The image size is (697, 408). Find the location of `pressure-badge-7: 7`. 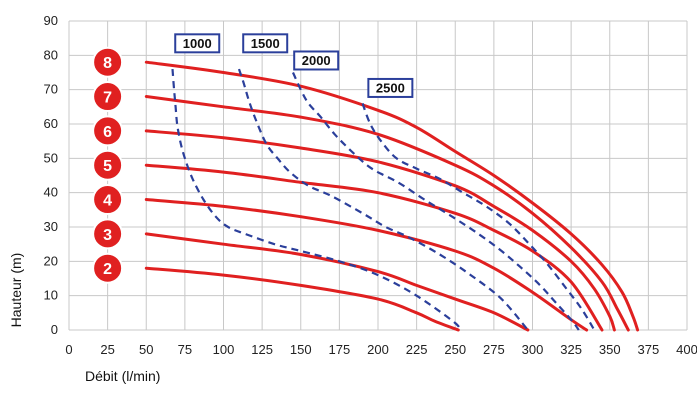

pressure-badge-7: 7 is located at coordinates (108, 97).